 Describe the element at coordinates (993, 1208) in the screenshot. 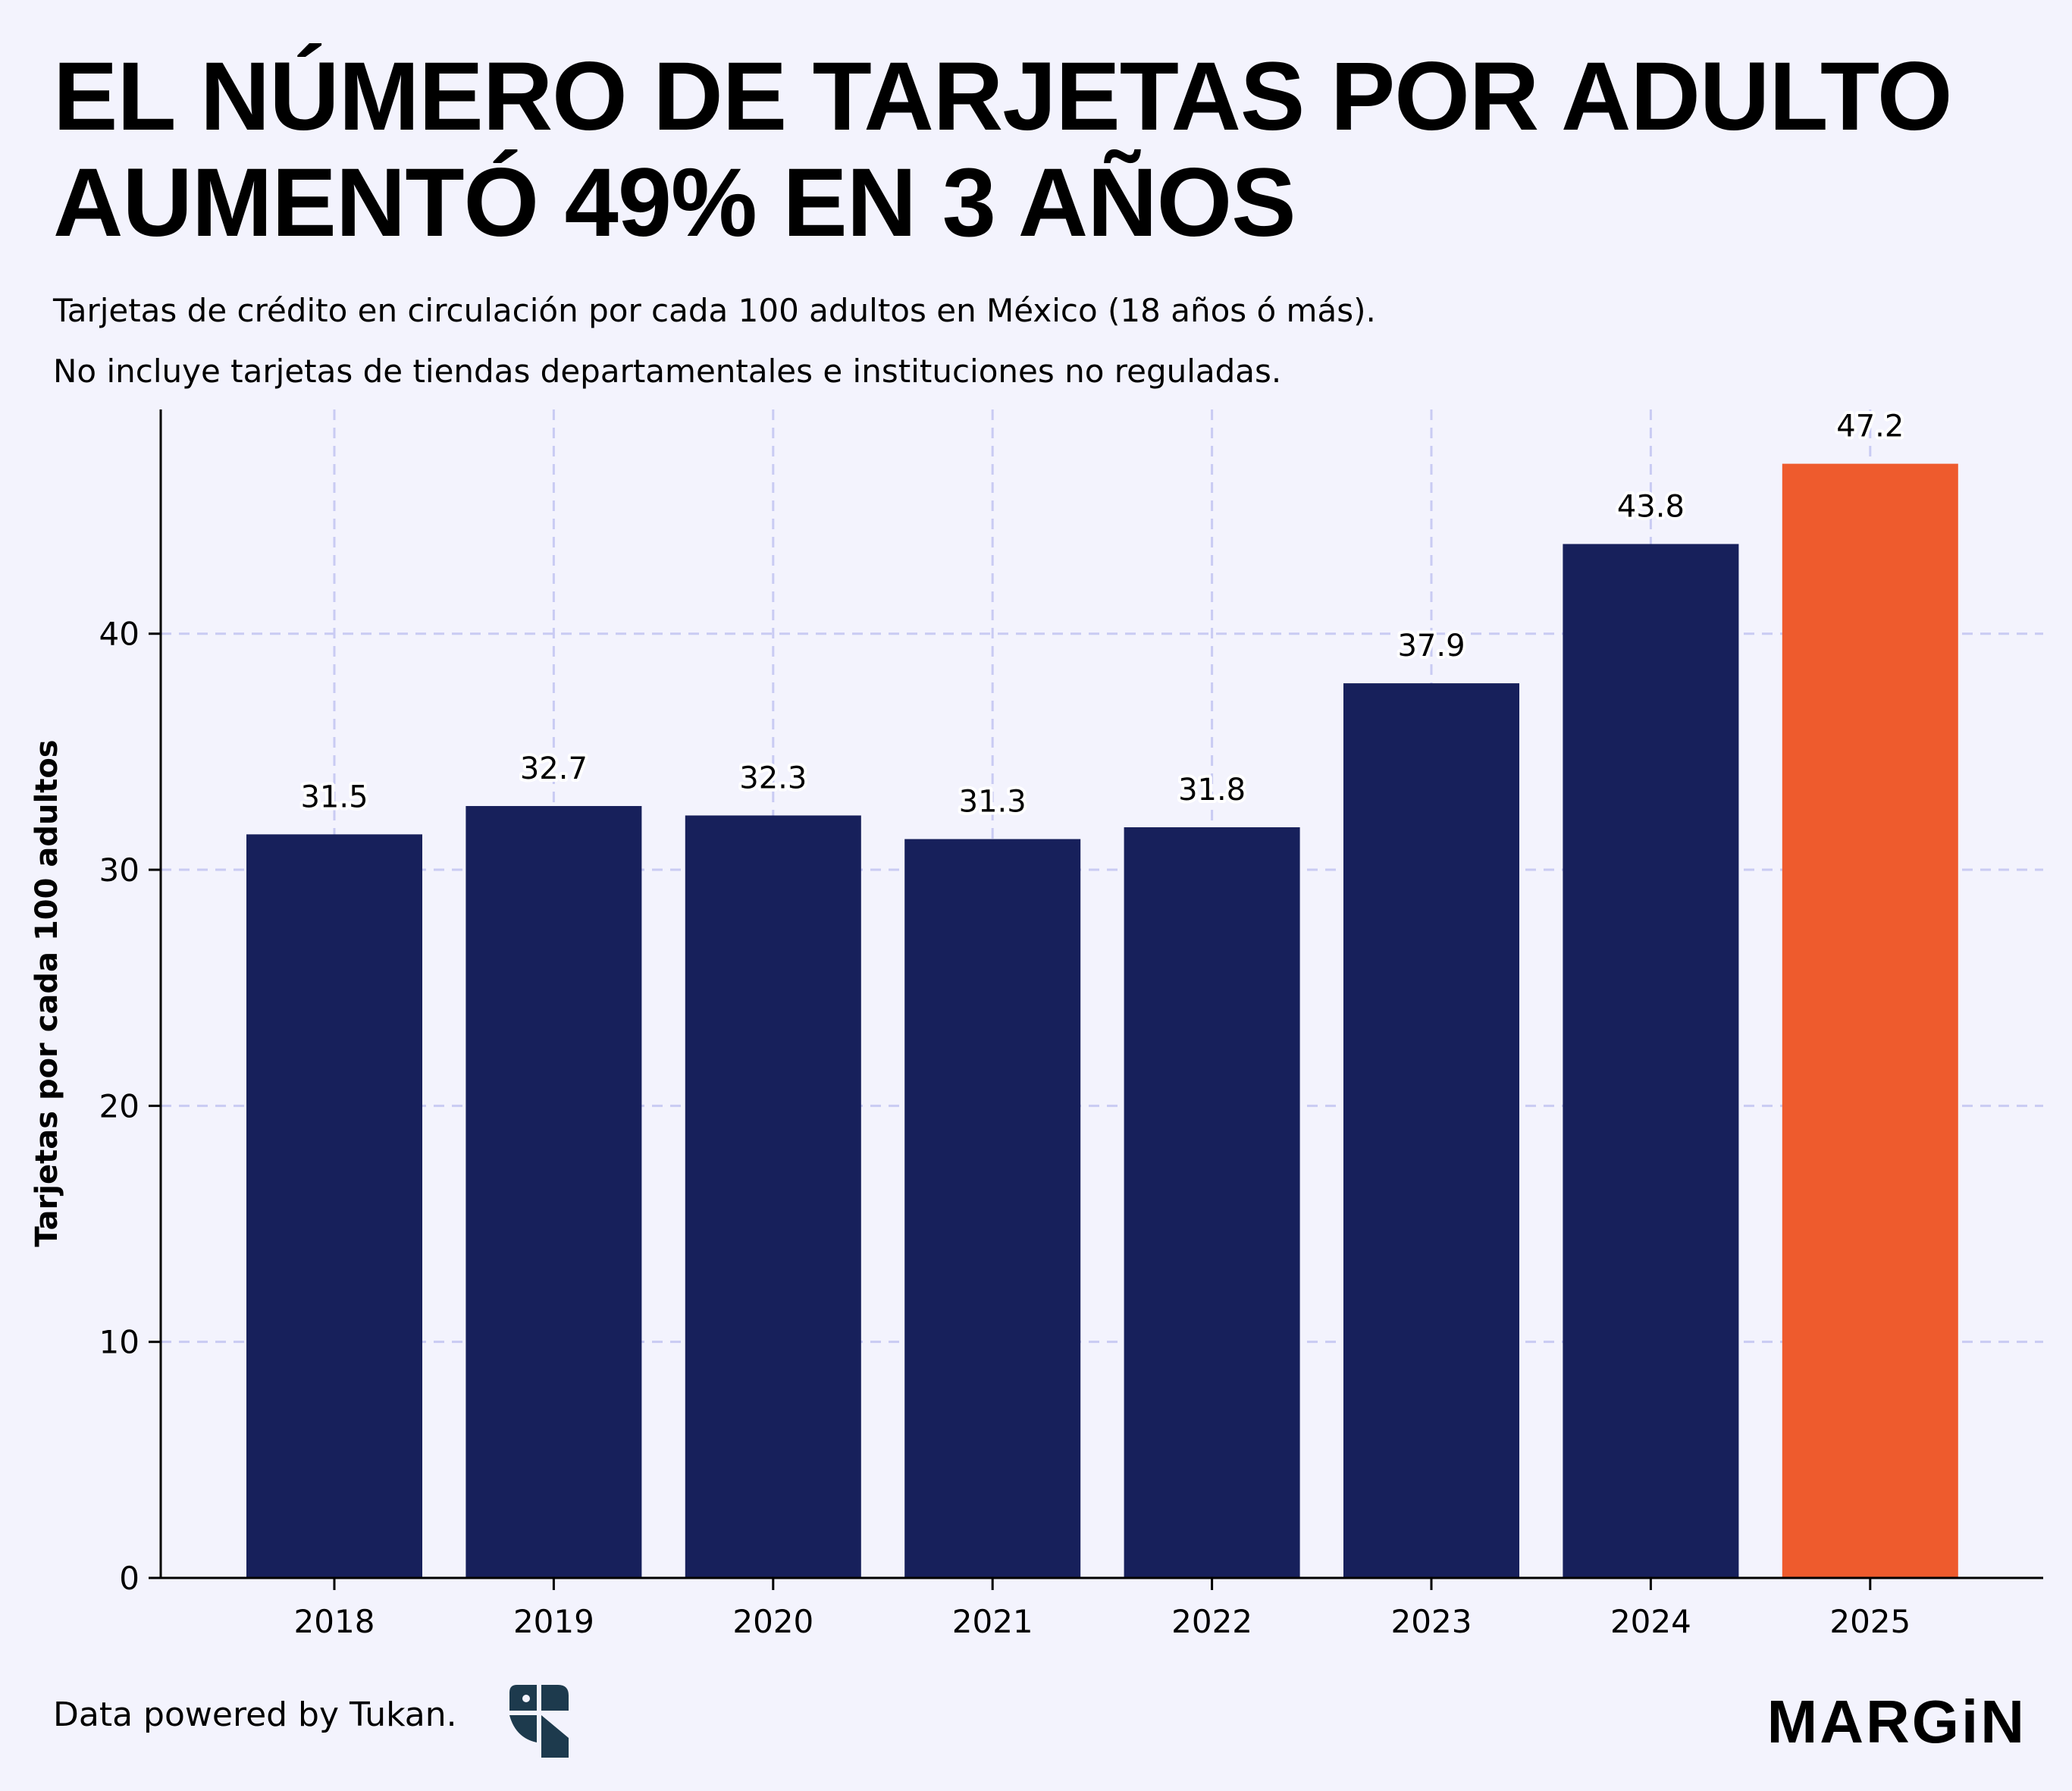

I see `bar-2021` at that location.